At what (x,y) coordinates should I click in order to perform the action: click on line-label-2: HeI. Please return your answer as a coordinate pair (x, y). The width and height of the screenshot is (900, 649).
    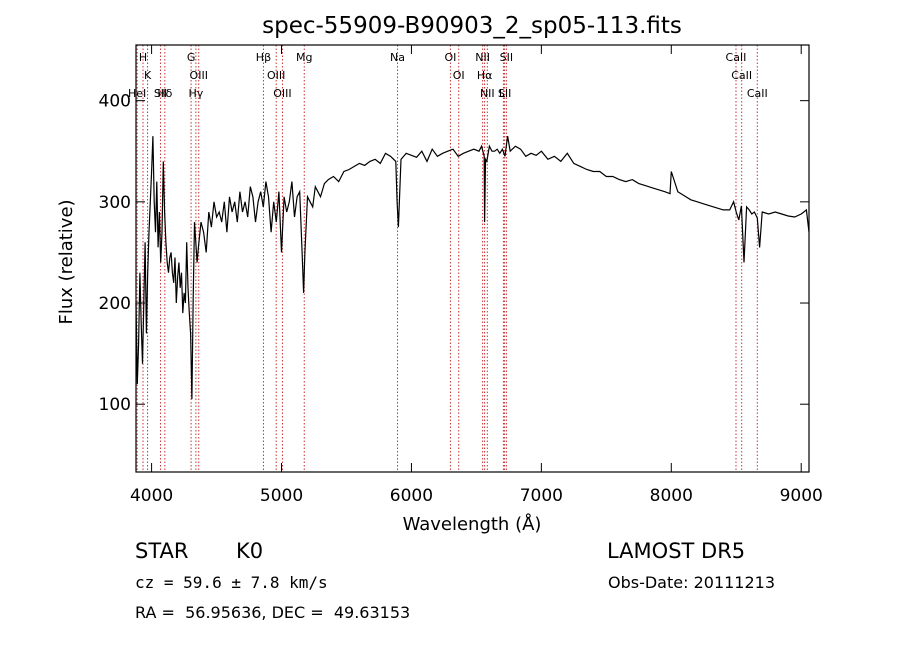
    Looking at the image, I should click on (137, 93).